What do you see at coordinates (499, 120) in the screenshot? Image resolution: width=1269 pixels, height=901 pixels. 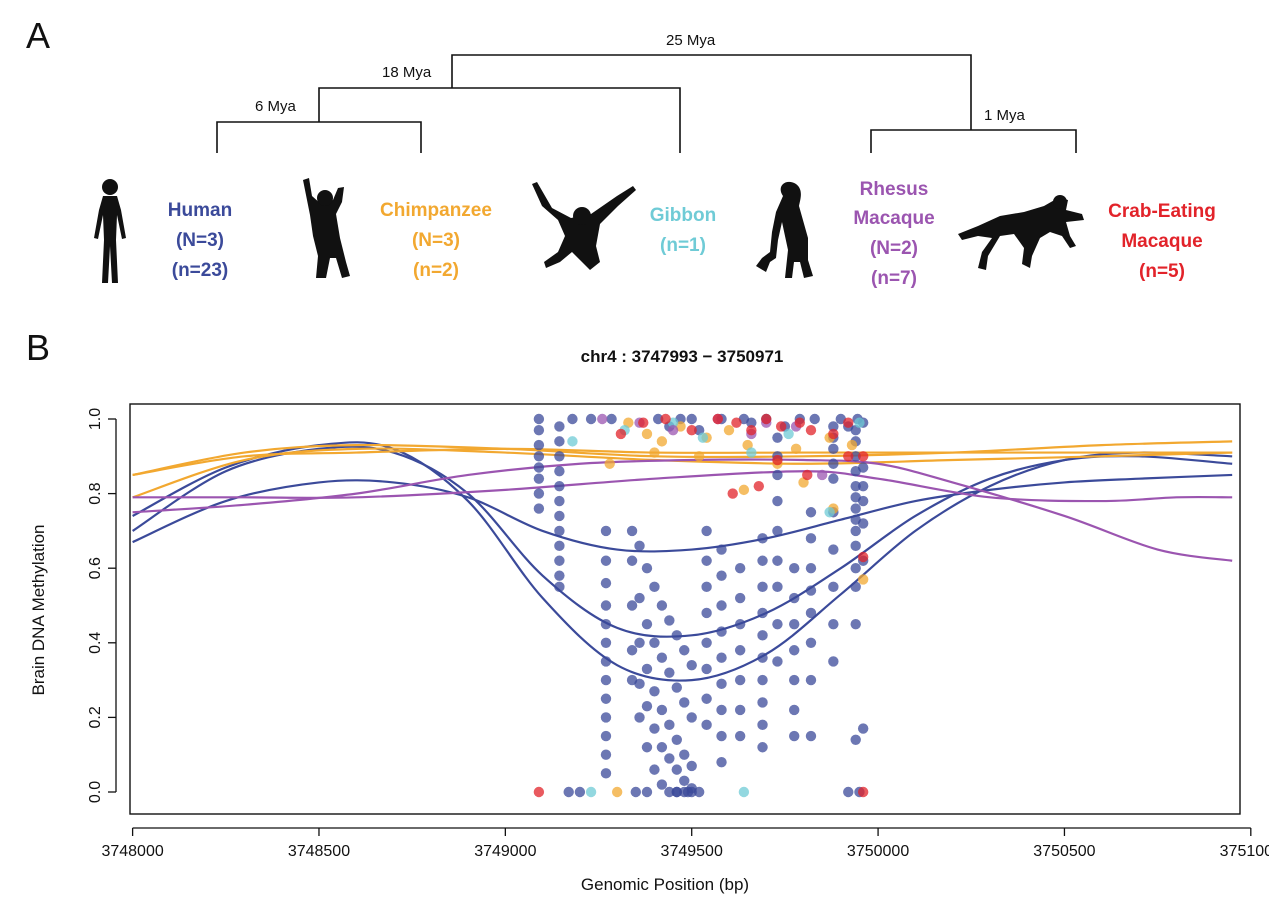 I see `tree-branch-great-ape-gibbon` at bounding box center [499, 120].